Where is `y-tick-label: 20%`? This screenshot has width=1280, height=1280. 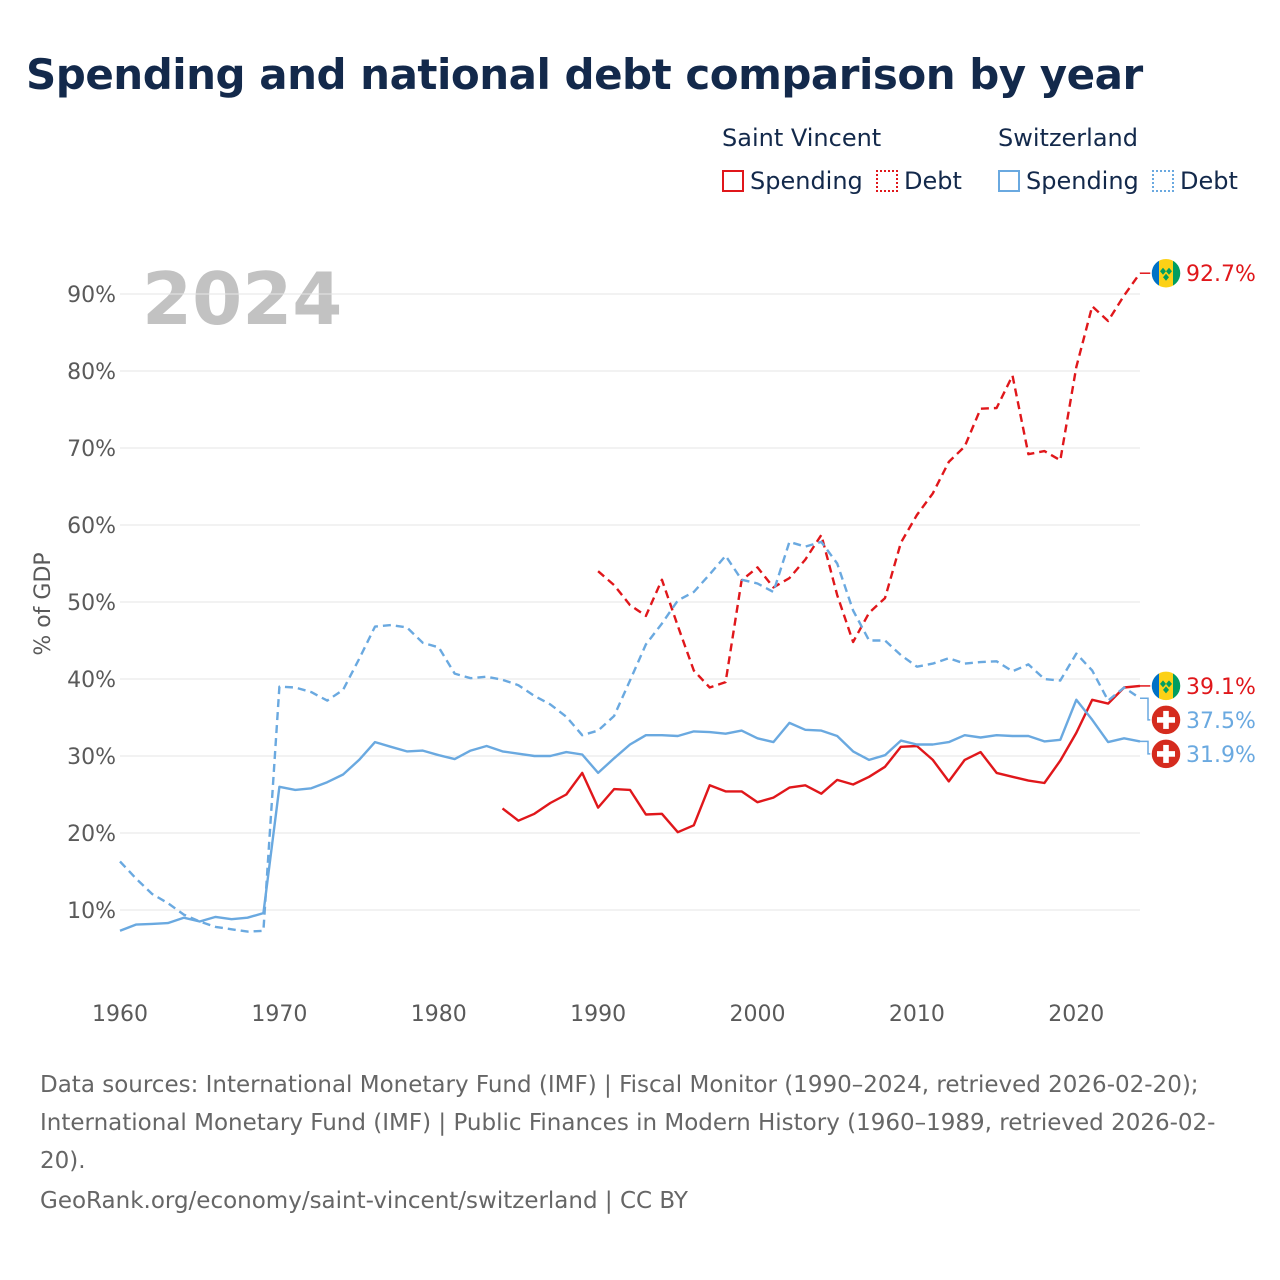 y-tick-label: 20% is located at coordinates (91, 834).